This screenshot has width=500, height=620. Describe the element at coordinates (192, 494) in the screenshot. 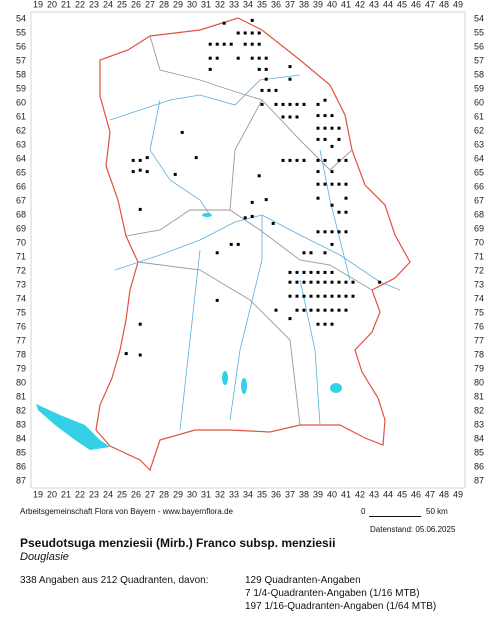

I see `x-label: 30` at that location.